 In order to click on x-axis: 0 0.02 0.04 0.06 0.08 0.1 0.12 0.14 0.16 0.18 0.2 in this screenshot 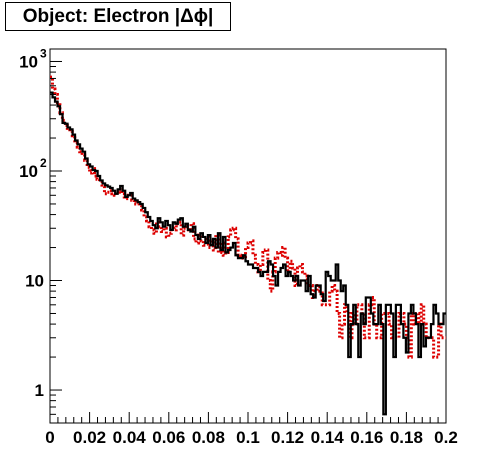, I will do `click(251, 429)`.